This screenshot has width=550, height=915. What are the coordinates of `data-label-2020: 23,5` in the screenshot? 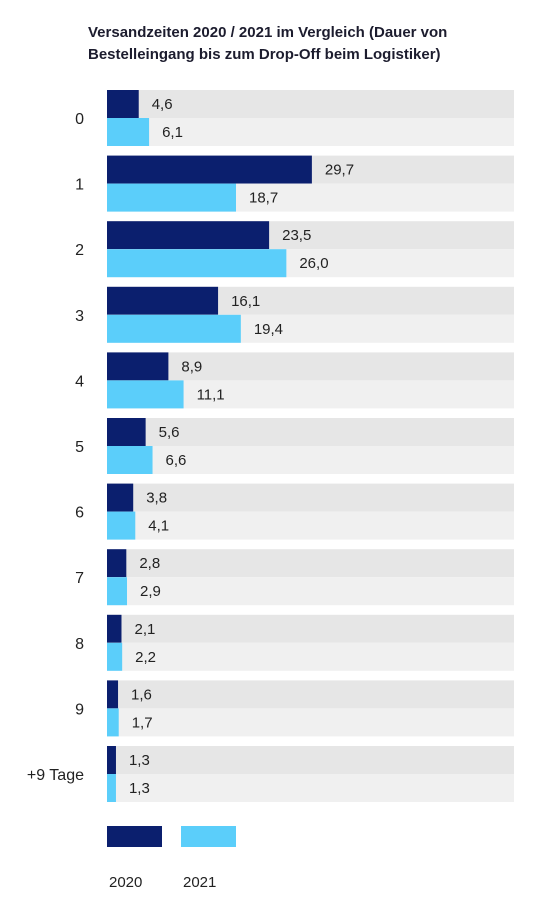 It's located at (296, 235).